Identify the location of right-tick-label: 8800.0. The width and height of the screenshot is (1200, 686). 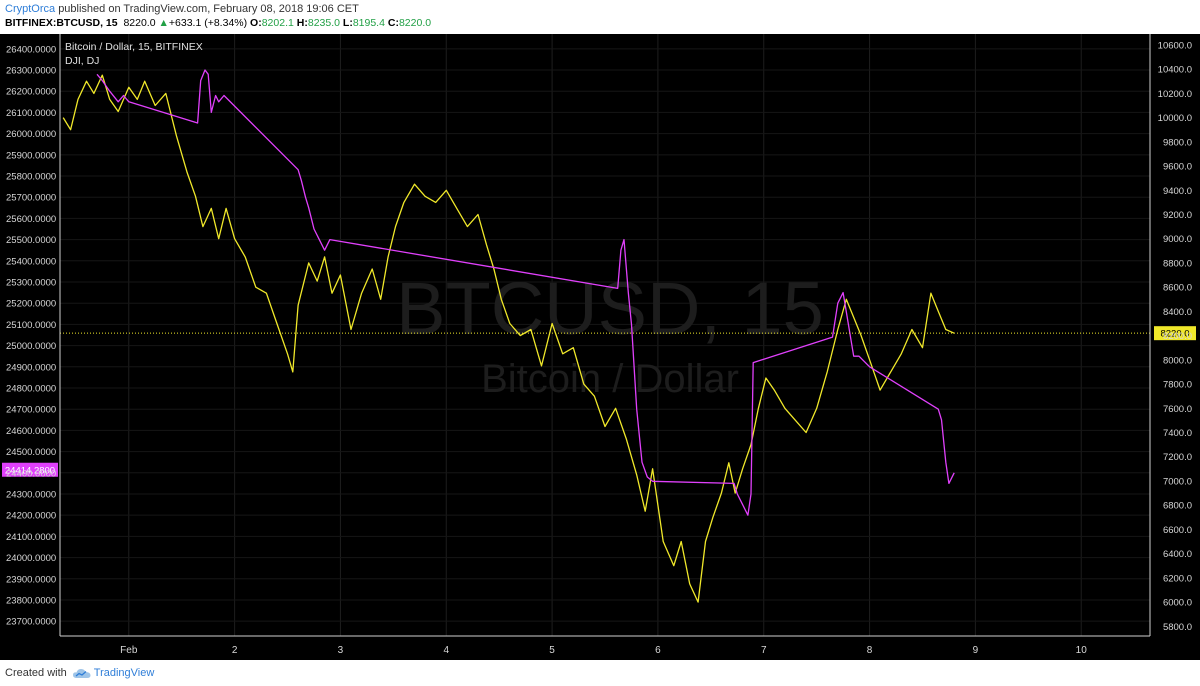
(1177, 263).